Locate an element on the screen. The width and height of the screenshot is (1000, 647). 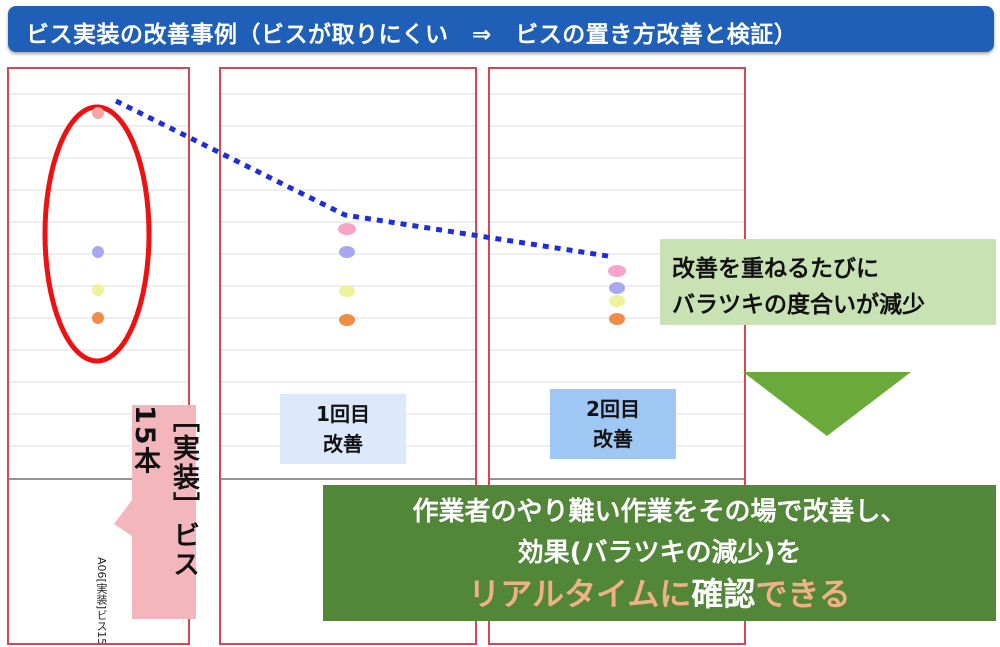
note-line-1: 改善を重ねるたびに is located at coordinates (775, 269).